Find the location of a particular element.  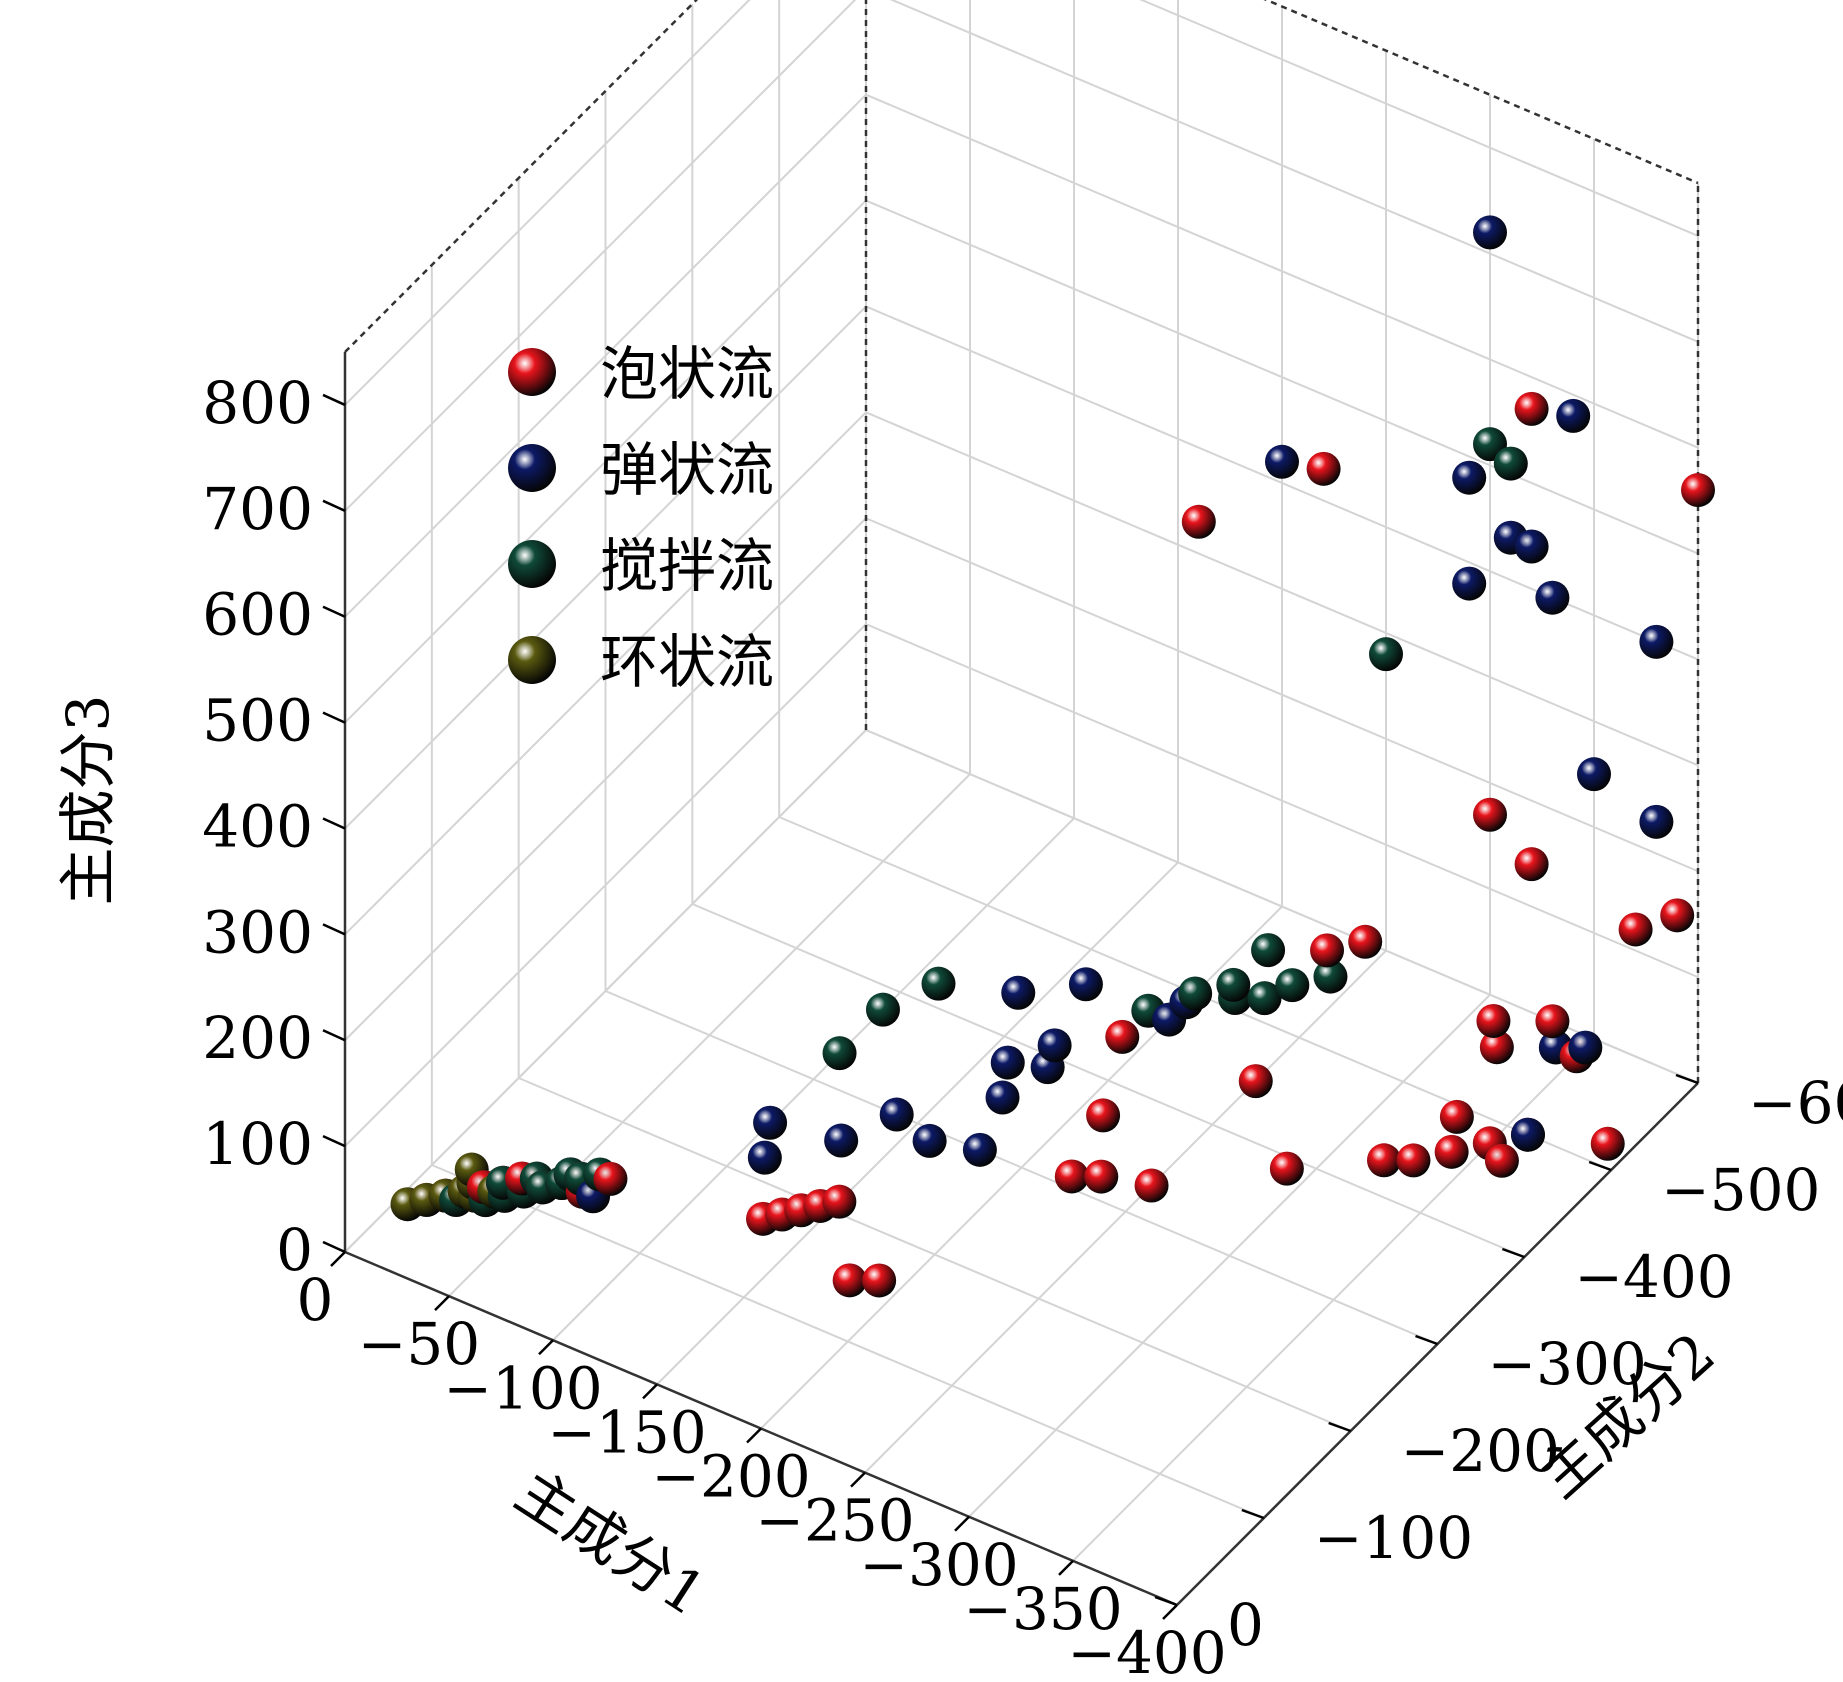

z-axis-title: 主成分3 is located at coordinates (88, 800).